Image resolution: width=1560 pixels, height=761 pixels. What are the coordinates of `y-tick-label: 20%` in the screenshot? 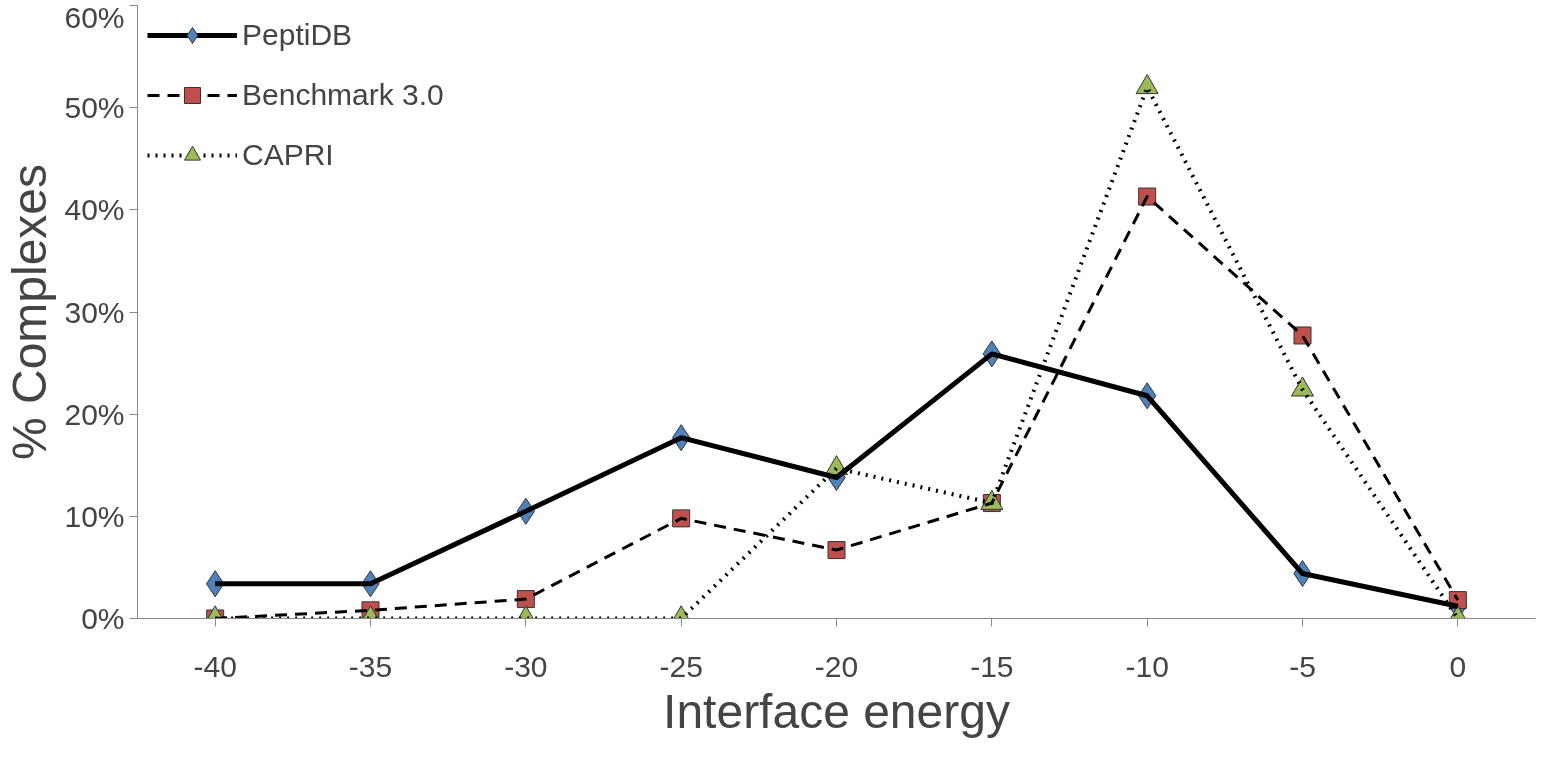 It's located at (94, 414).